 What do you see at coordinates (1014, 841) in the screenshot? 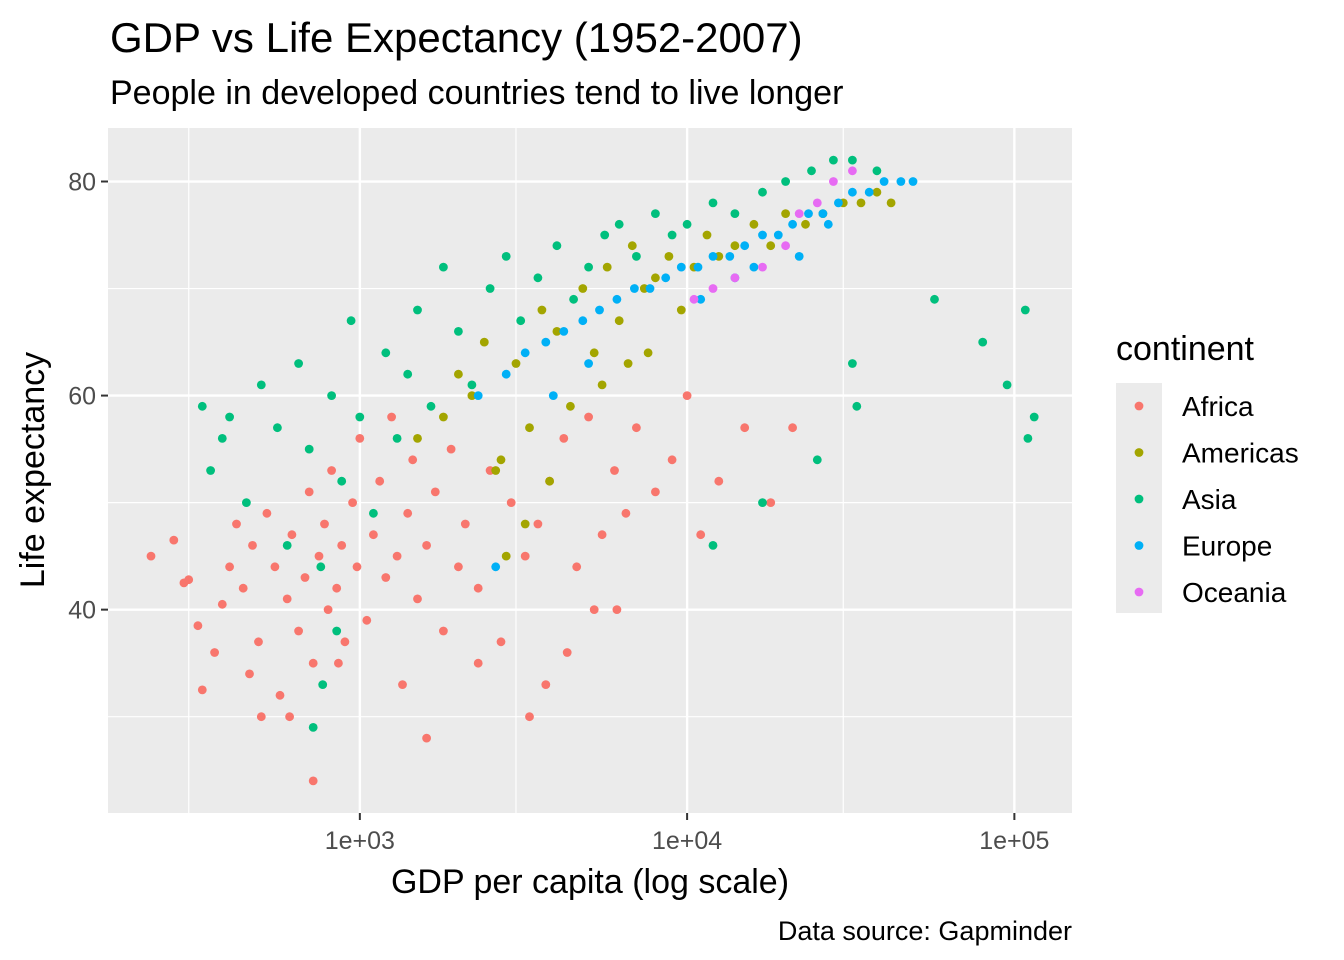
I see `x-tick-label: 1e+05` at bounding box center [1014, 841].